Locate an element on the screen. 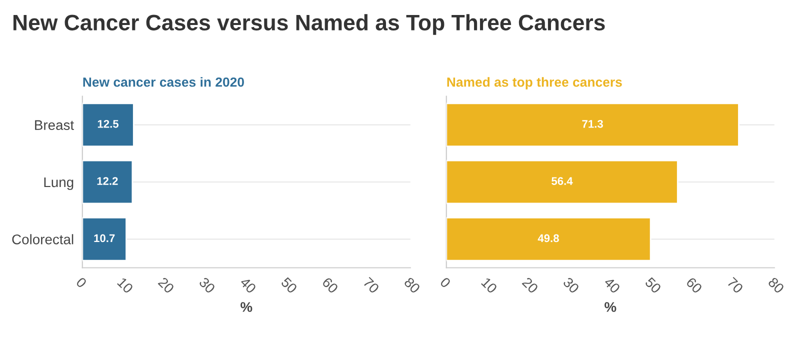 This screenshot has height=350, width=800. y-tick-label: Lung is located at coordinates (59, 183).